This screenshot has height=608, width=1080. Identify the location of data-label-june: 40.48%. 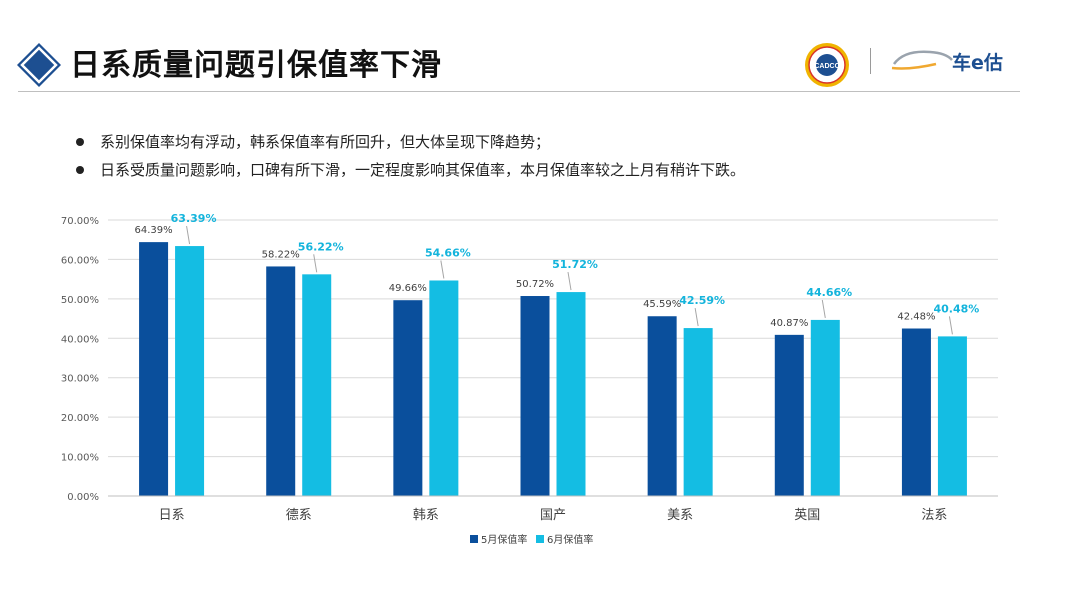
(957, 308).